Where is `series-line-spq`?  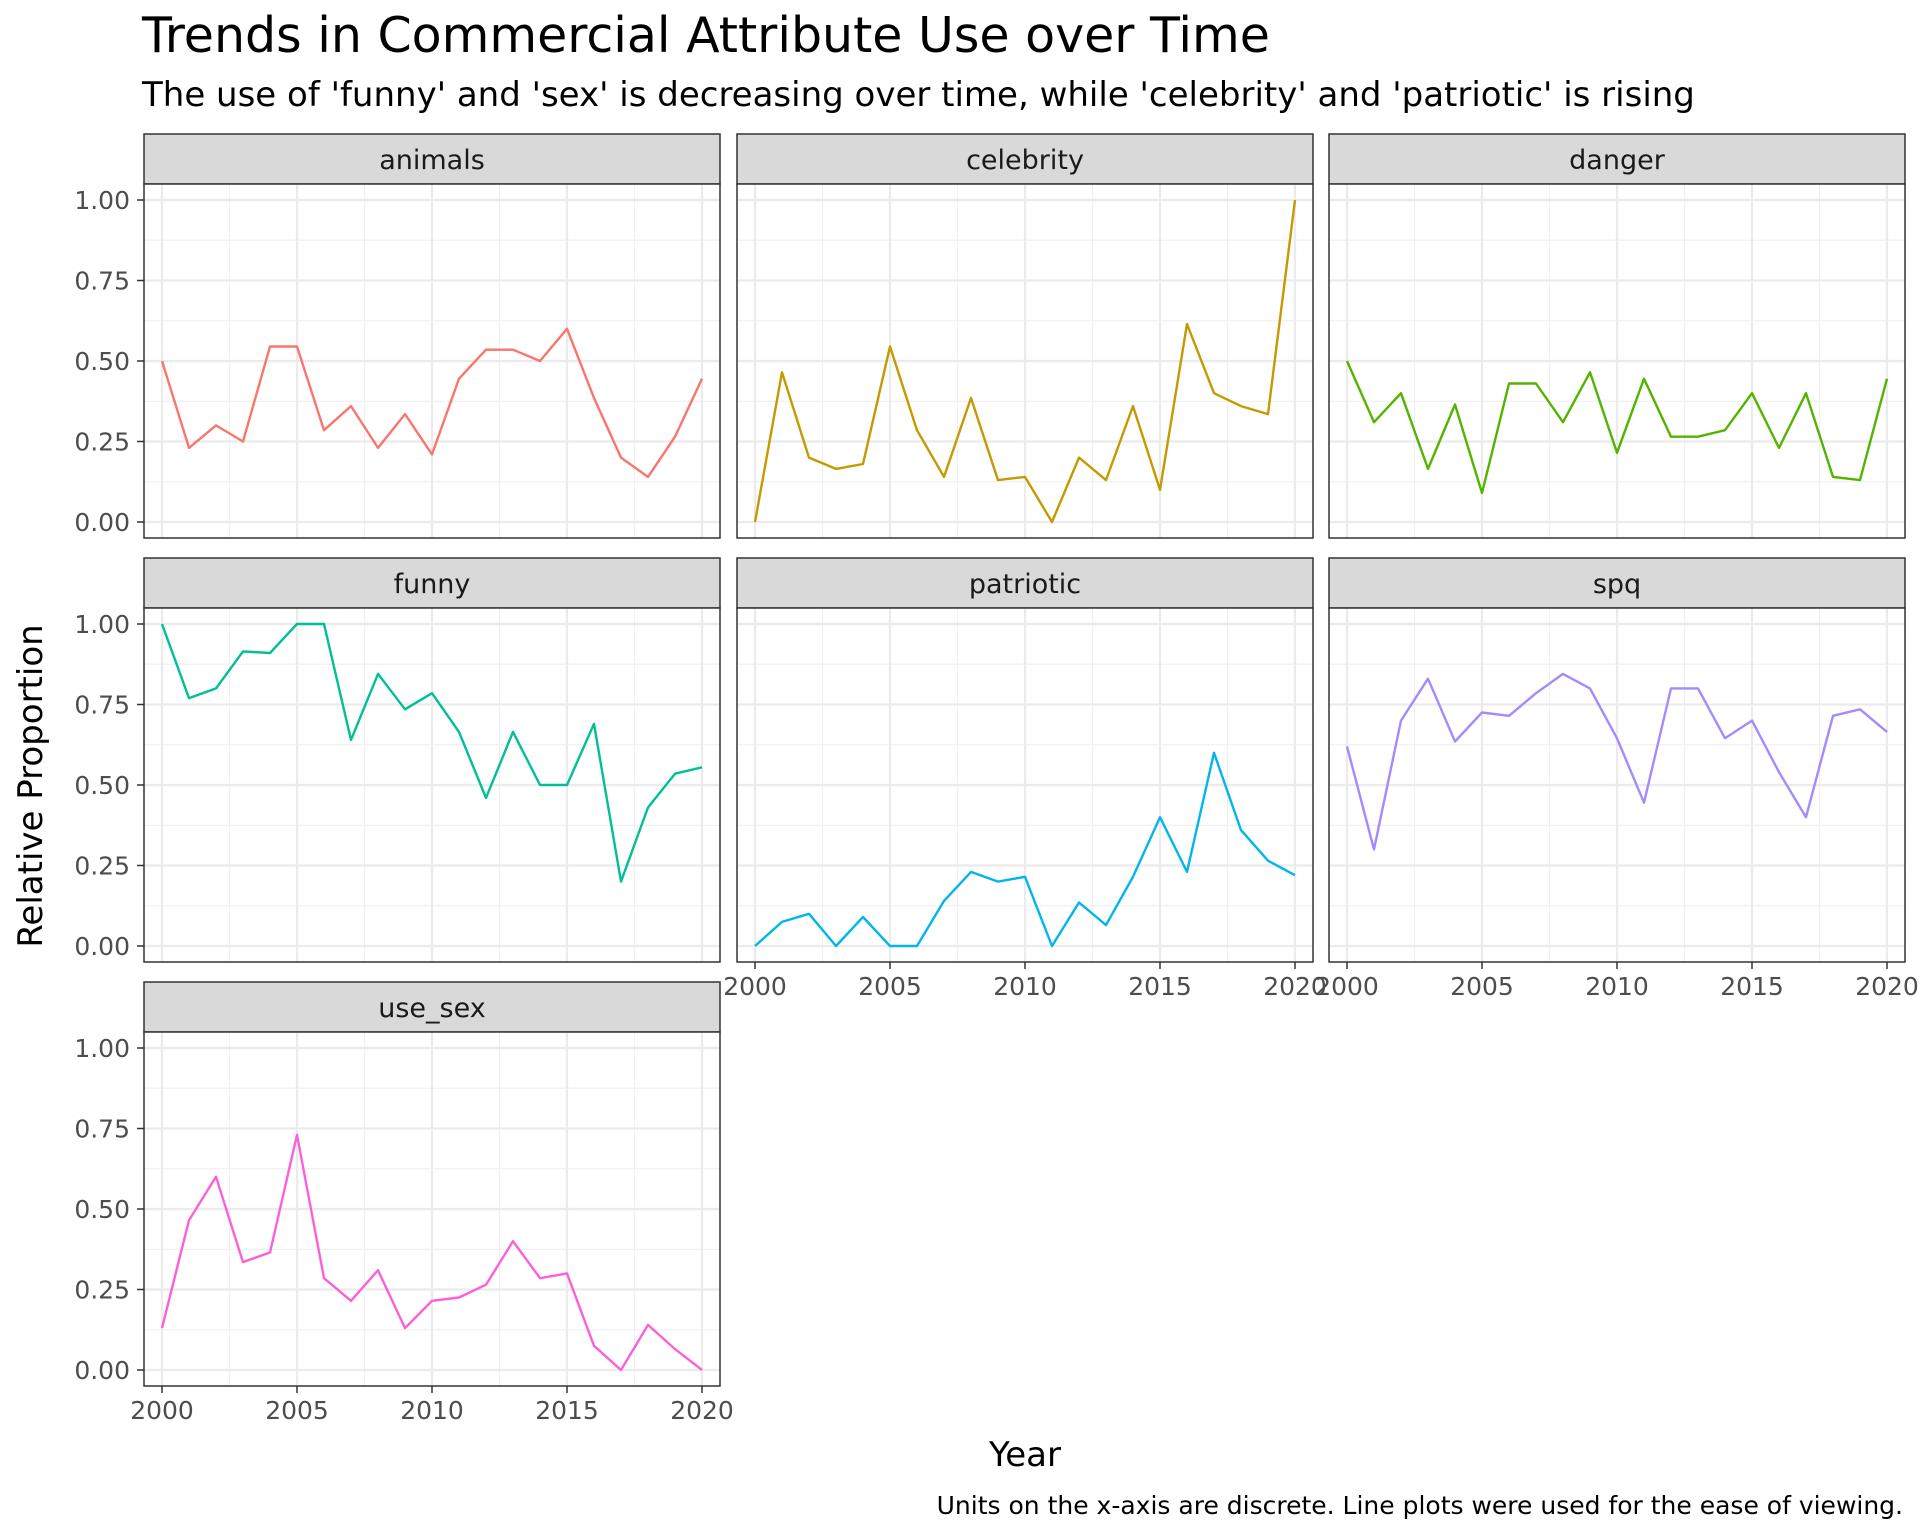
series-line-spq is located at coordinates (1616, 761).